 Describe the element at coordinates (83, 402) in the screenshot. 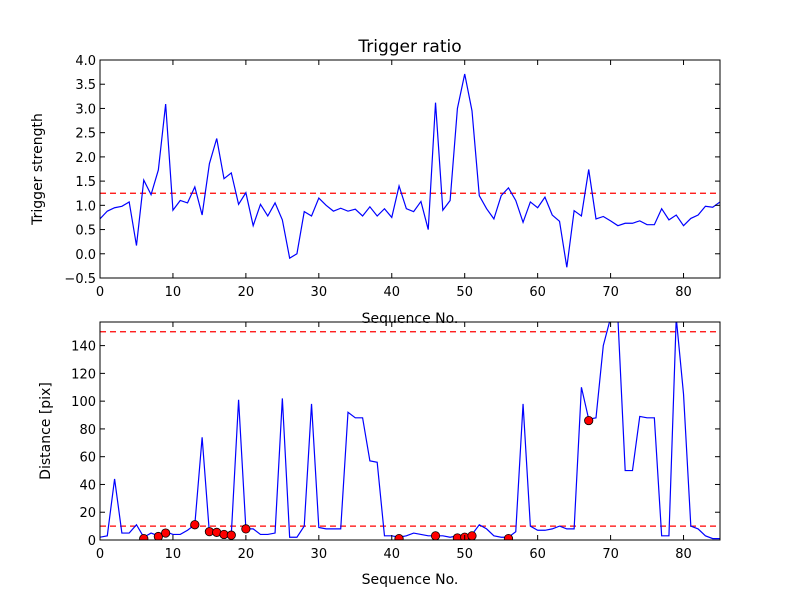

I see `y-tick-label: 100` at that location.